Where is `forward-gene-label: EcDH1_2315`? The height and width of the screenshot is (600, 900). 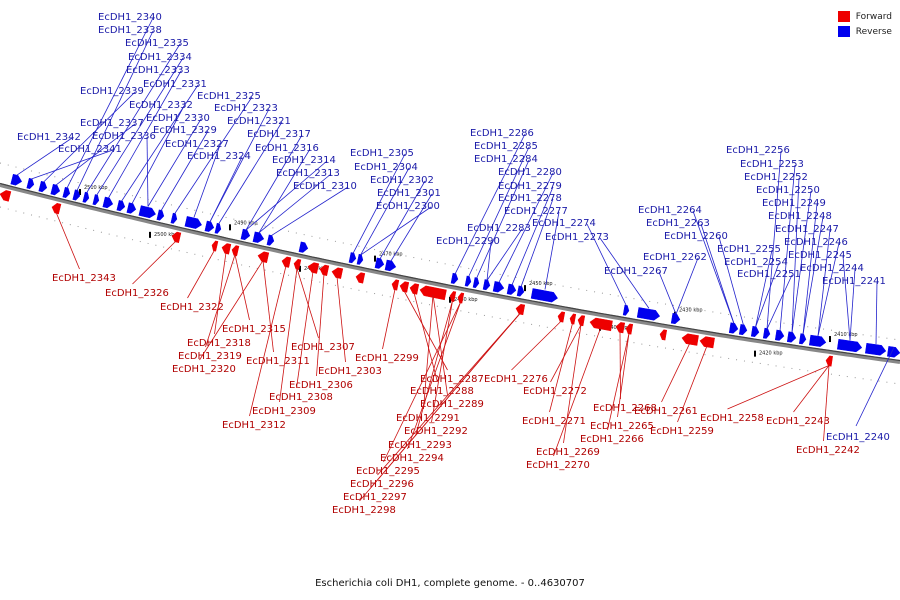 forward-gene-label: EcDH1_2315 is located at coordinates (254, 329).